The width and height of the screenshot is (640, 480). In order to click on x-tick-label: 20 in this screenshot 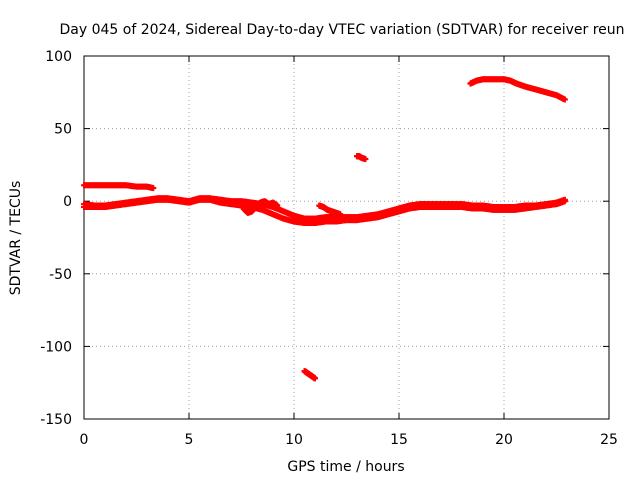, I will do `click(504, 440)`.